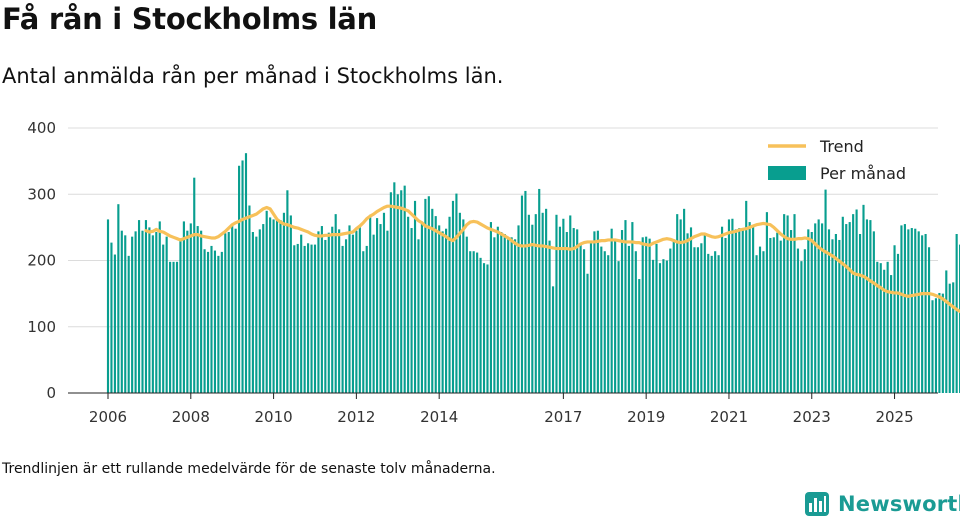 This screenshot has height=520, width=960. I want to click on legend-bars-swatch, so click(787, 173).